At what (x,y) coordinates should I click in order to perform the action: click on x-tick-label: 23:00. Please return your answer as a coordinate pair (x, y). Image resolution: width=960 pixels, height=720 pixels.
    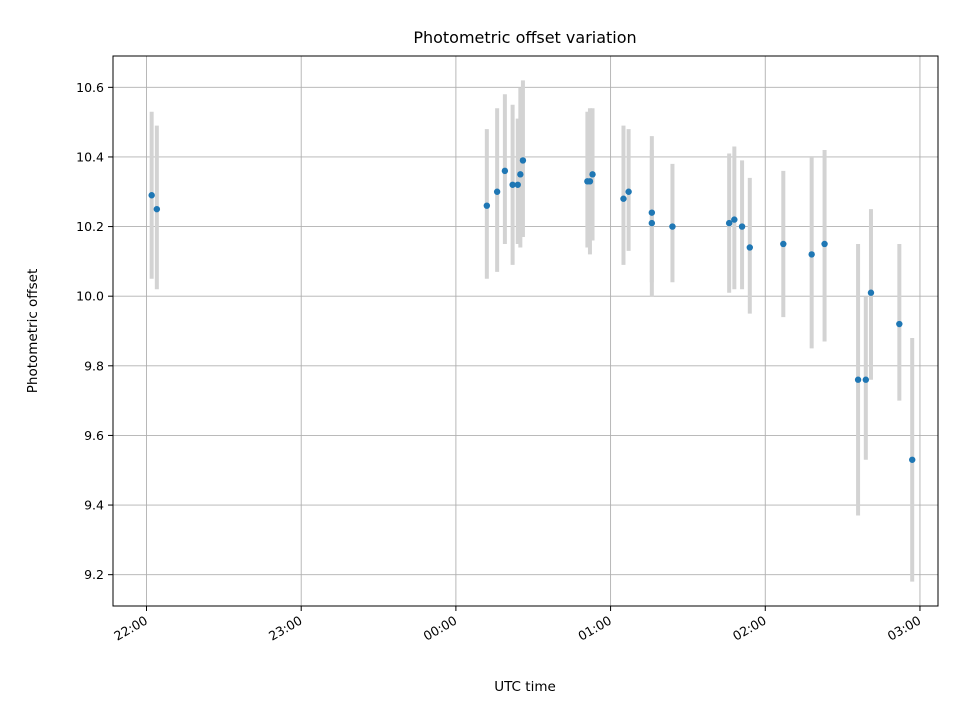
    Looking at the image, I should click on (285, 628).